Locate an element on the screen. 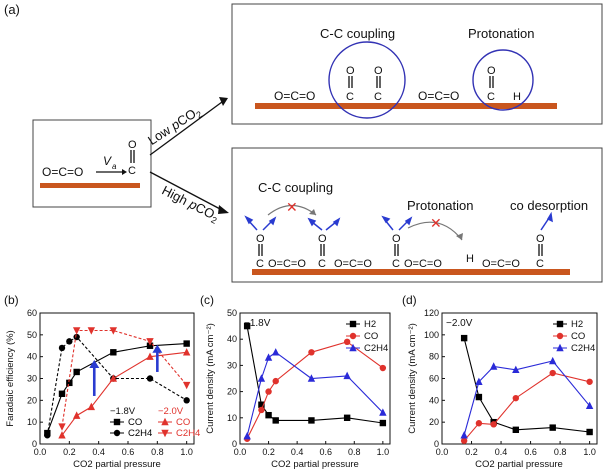 The width and height of the screenshot is (606, 472). y-tick-label: 60 is located at coordinates (434, 379).